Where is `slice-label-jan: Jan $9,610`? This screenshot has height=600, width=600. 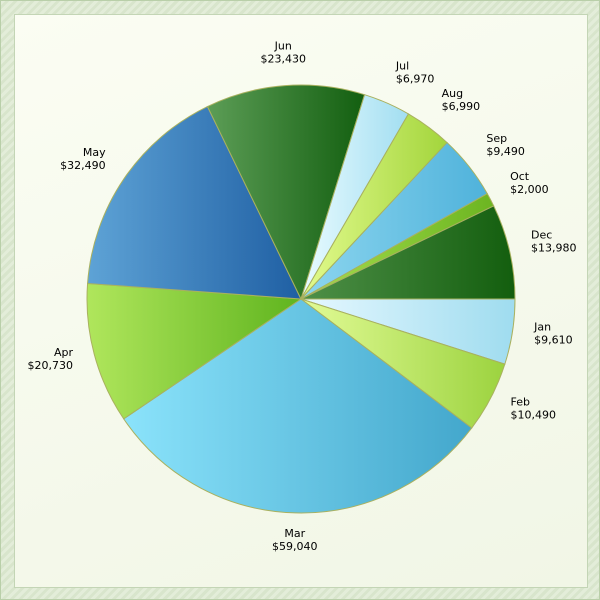 slice-label-jan: Jan $9,610 is located at coordinates (553, 334).